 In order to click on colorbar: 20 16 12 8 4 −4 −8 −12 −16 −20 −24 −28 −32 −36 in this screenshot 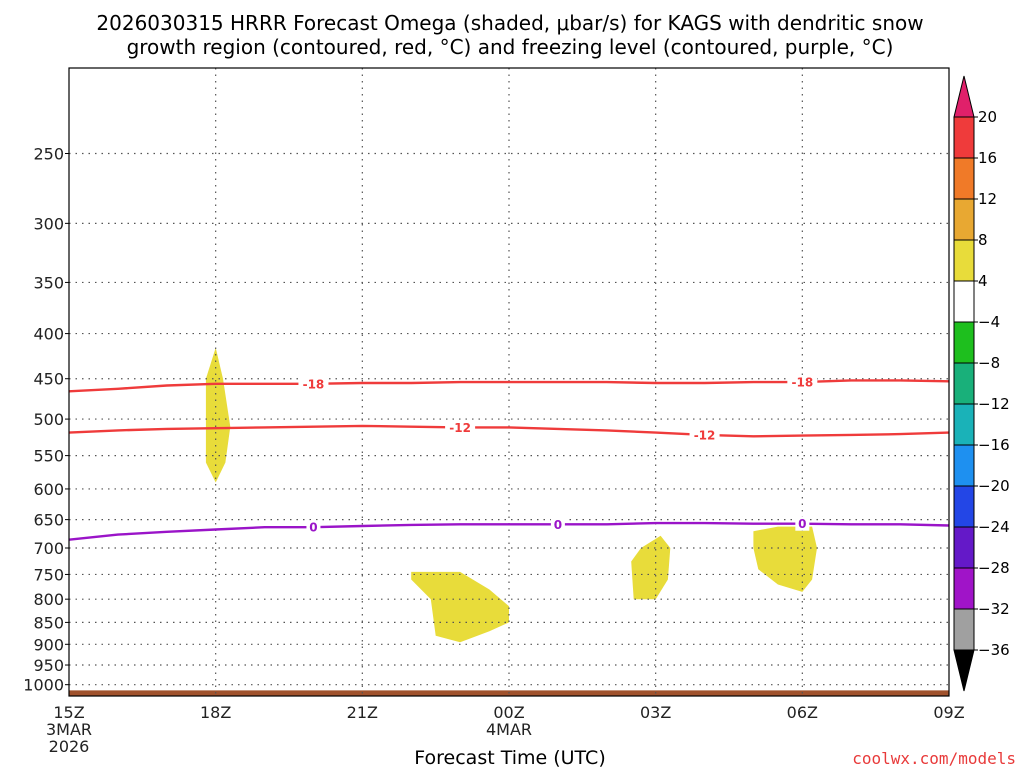, I will do `click(981, 383)`.